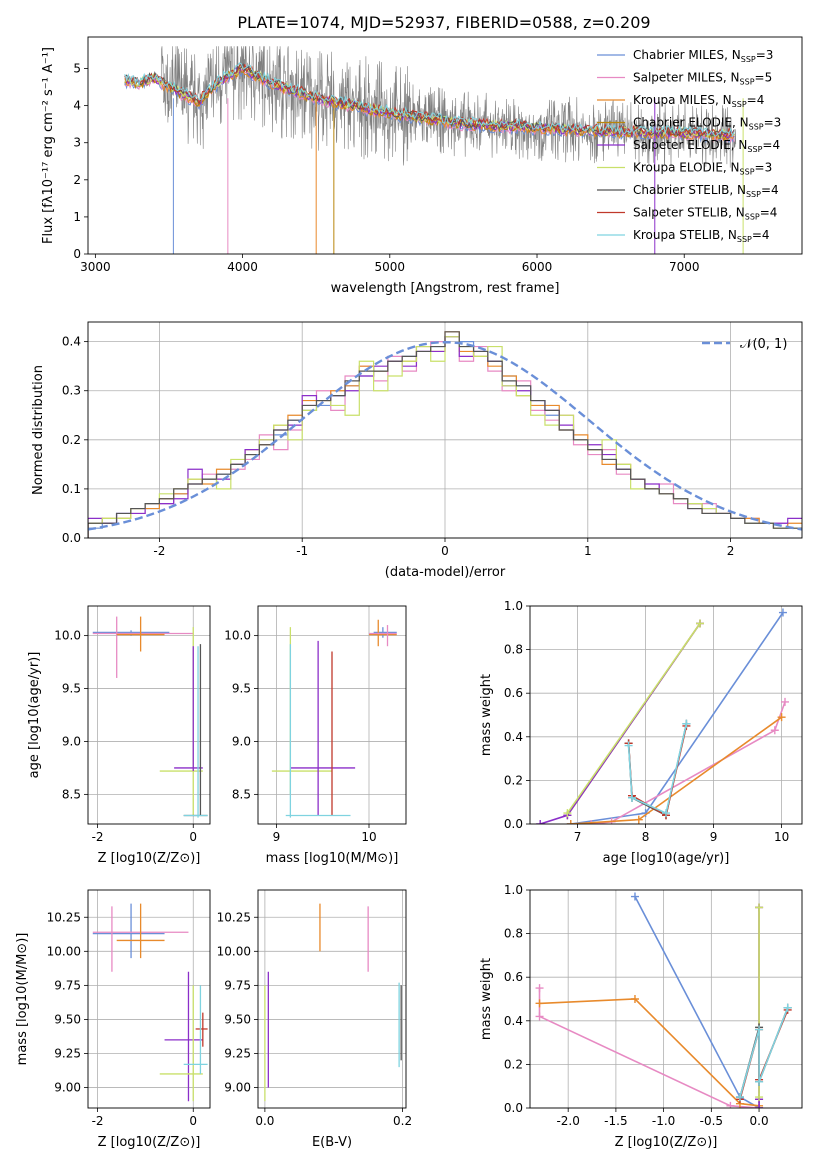  I want to click on legend-label: Salpeter MILES, NSSP=5, so click(702, 79).